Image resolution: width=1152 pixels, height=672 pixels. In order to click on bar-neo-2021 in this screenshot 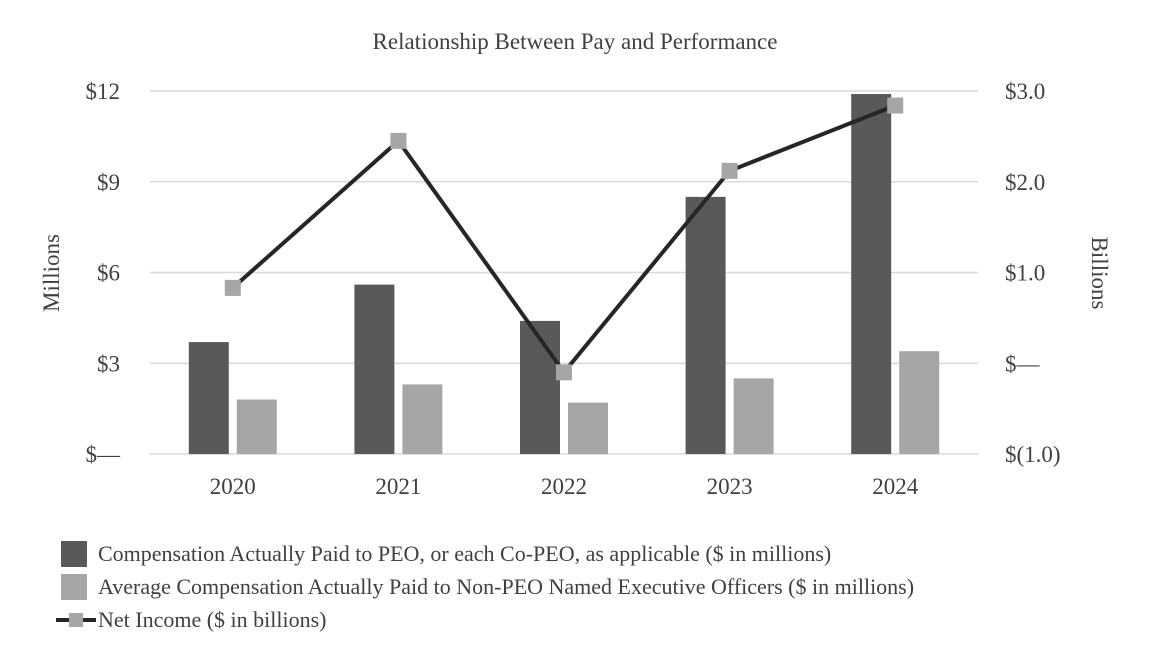, I will do `click(422, 419)`.